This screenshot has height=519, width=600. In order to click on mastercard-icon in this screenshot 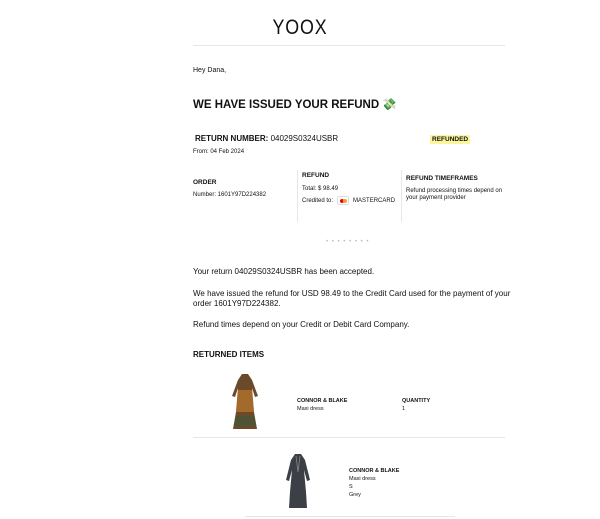, I will do `click(343, 200)`.